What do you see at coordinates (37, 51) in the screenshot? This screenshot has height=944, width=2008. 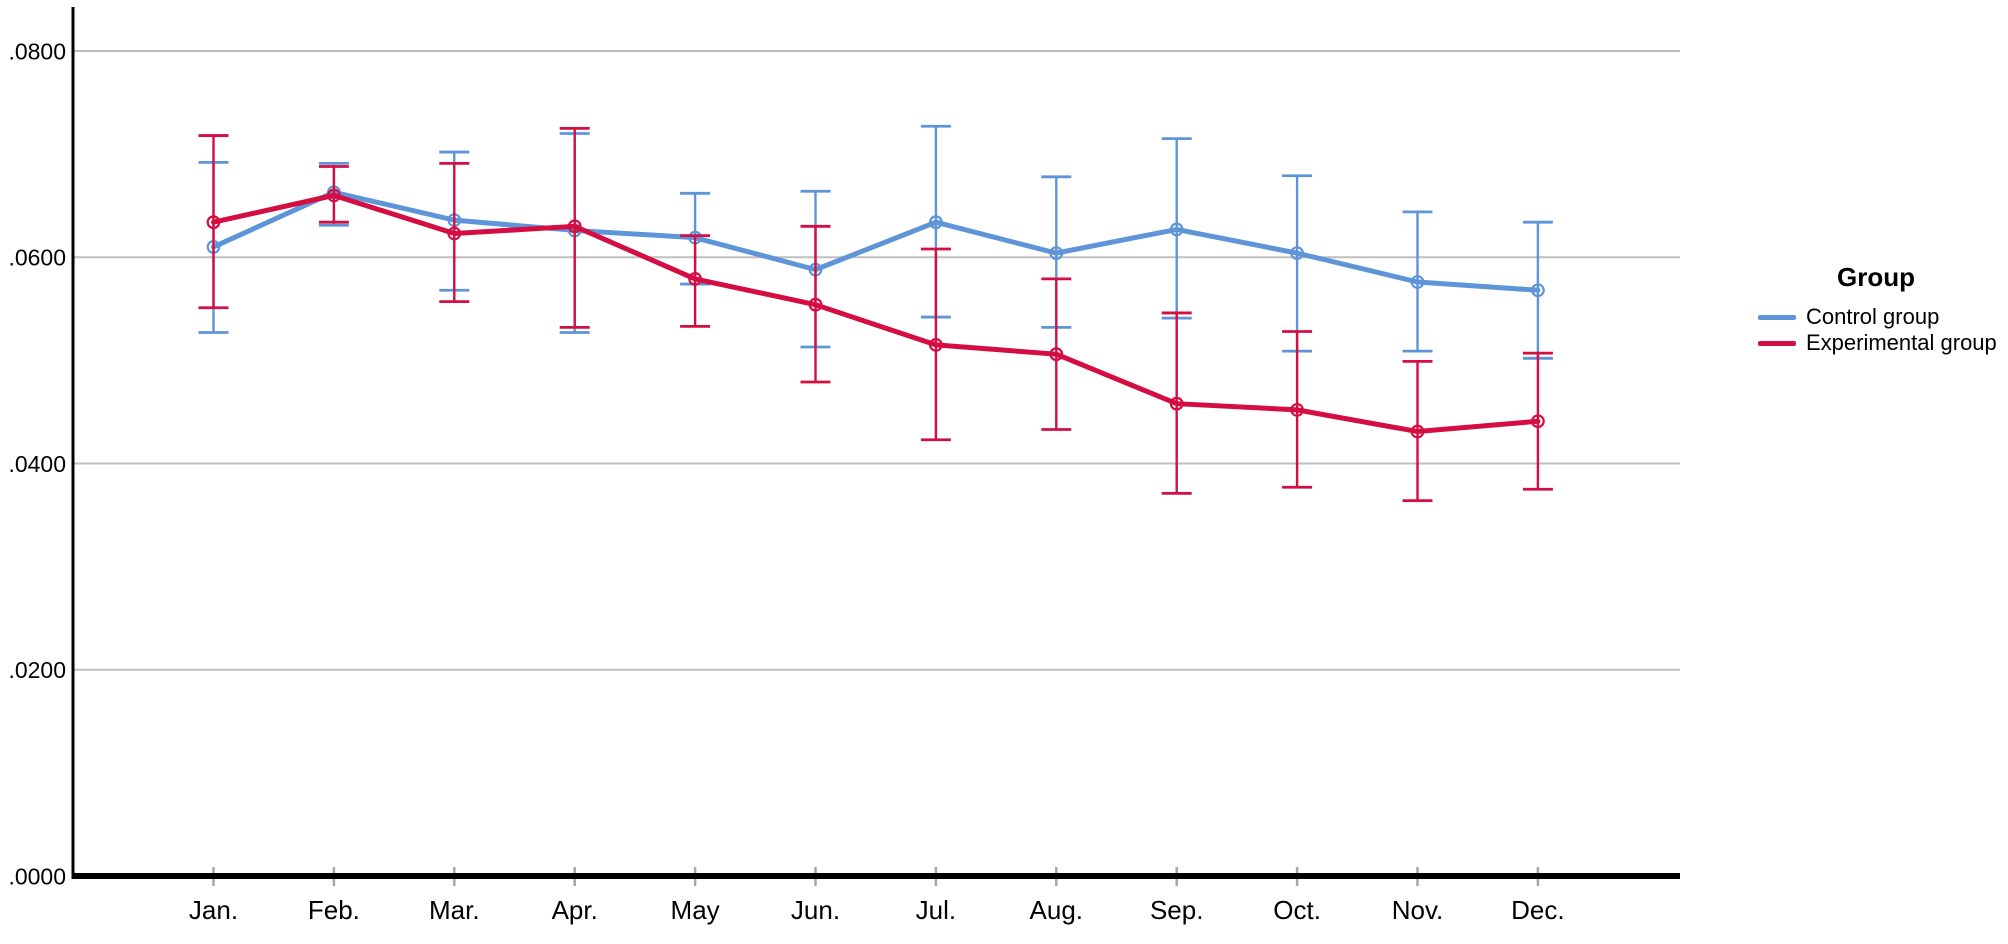 I see `y-tick-label: .0800` at bounding box center [37, 51].